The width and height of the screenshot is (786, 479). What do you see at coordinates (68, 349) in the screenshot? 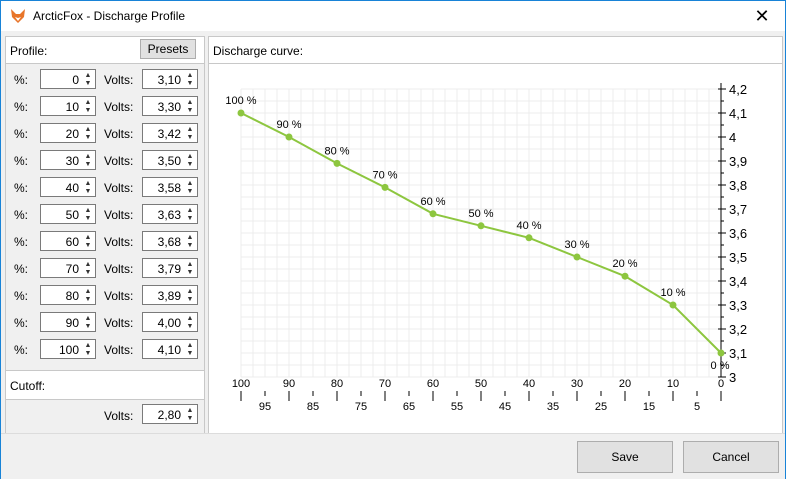
I see `percent-spinbox: 100 ▲ ▼` at bounding box center [68, 349].